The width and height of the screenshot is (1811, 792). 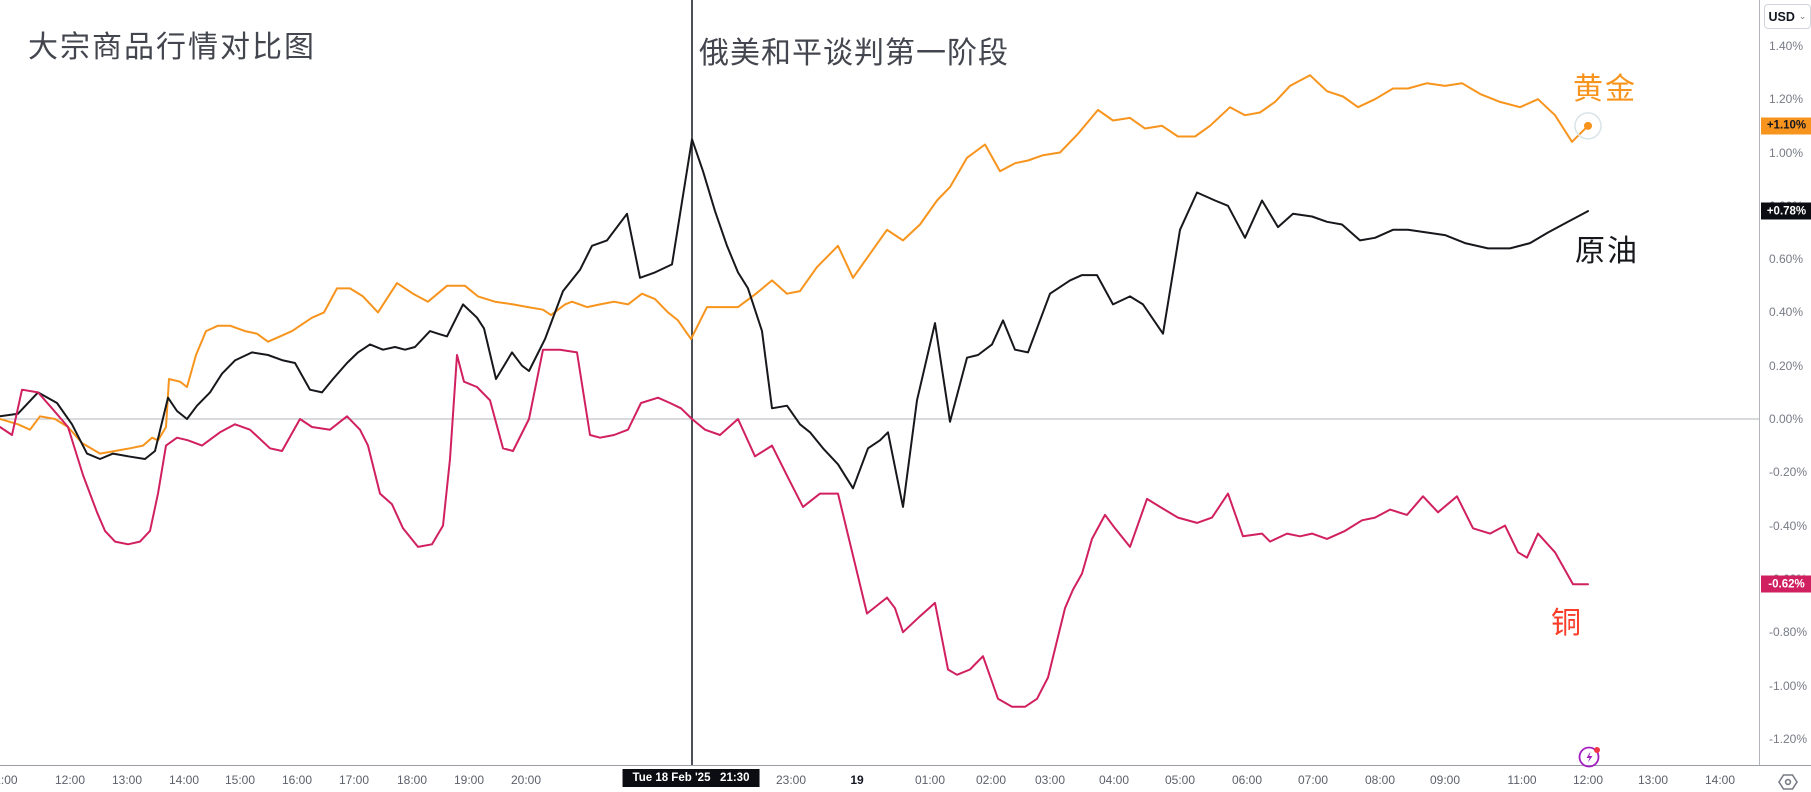 What do you see at coordinates (526, 780) in the screenshot?
I see `x-axis-tick-label: 20:00` at bounding box center [526, 780].